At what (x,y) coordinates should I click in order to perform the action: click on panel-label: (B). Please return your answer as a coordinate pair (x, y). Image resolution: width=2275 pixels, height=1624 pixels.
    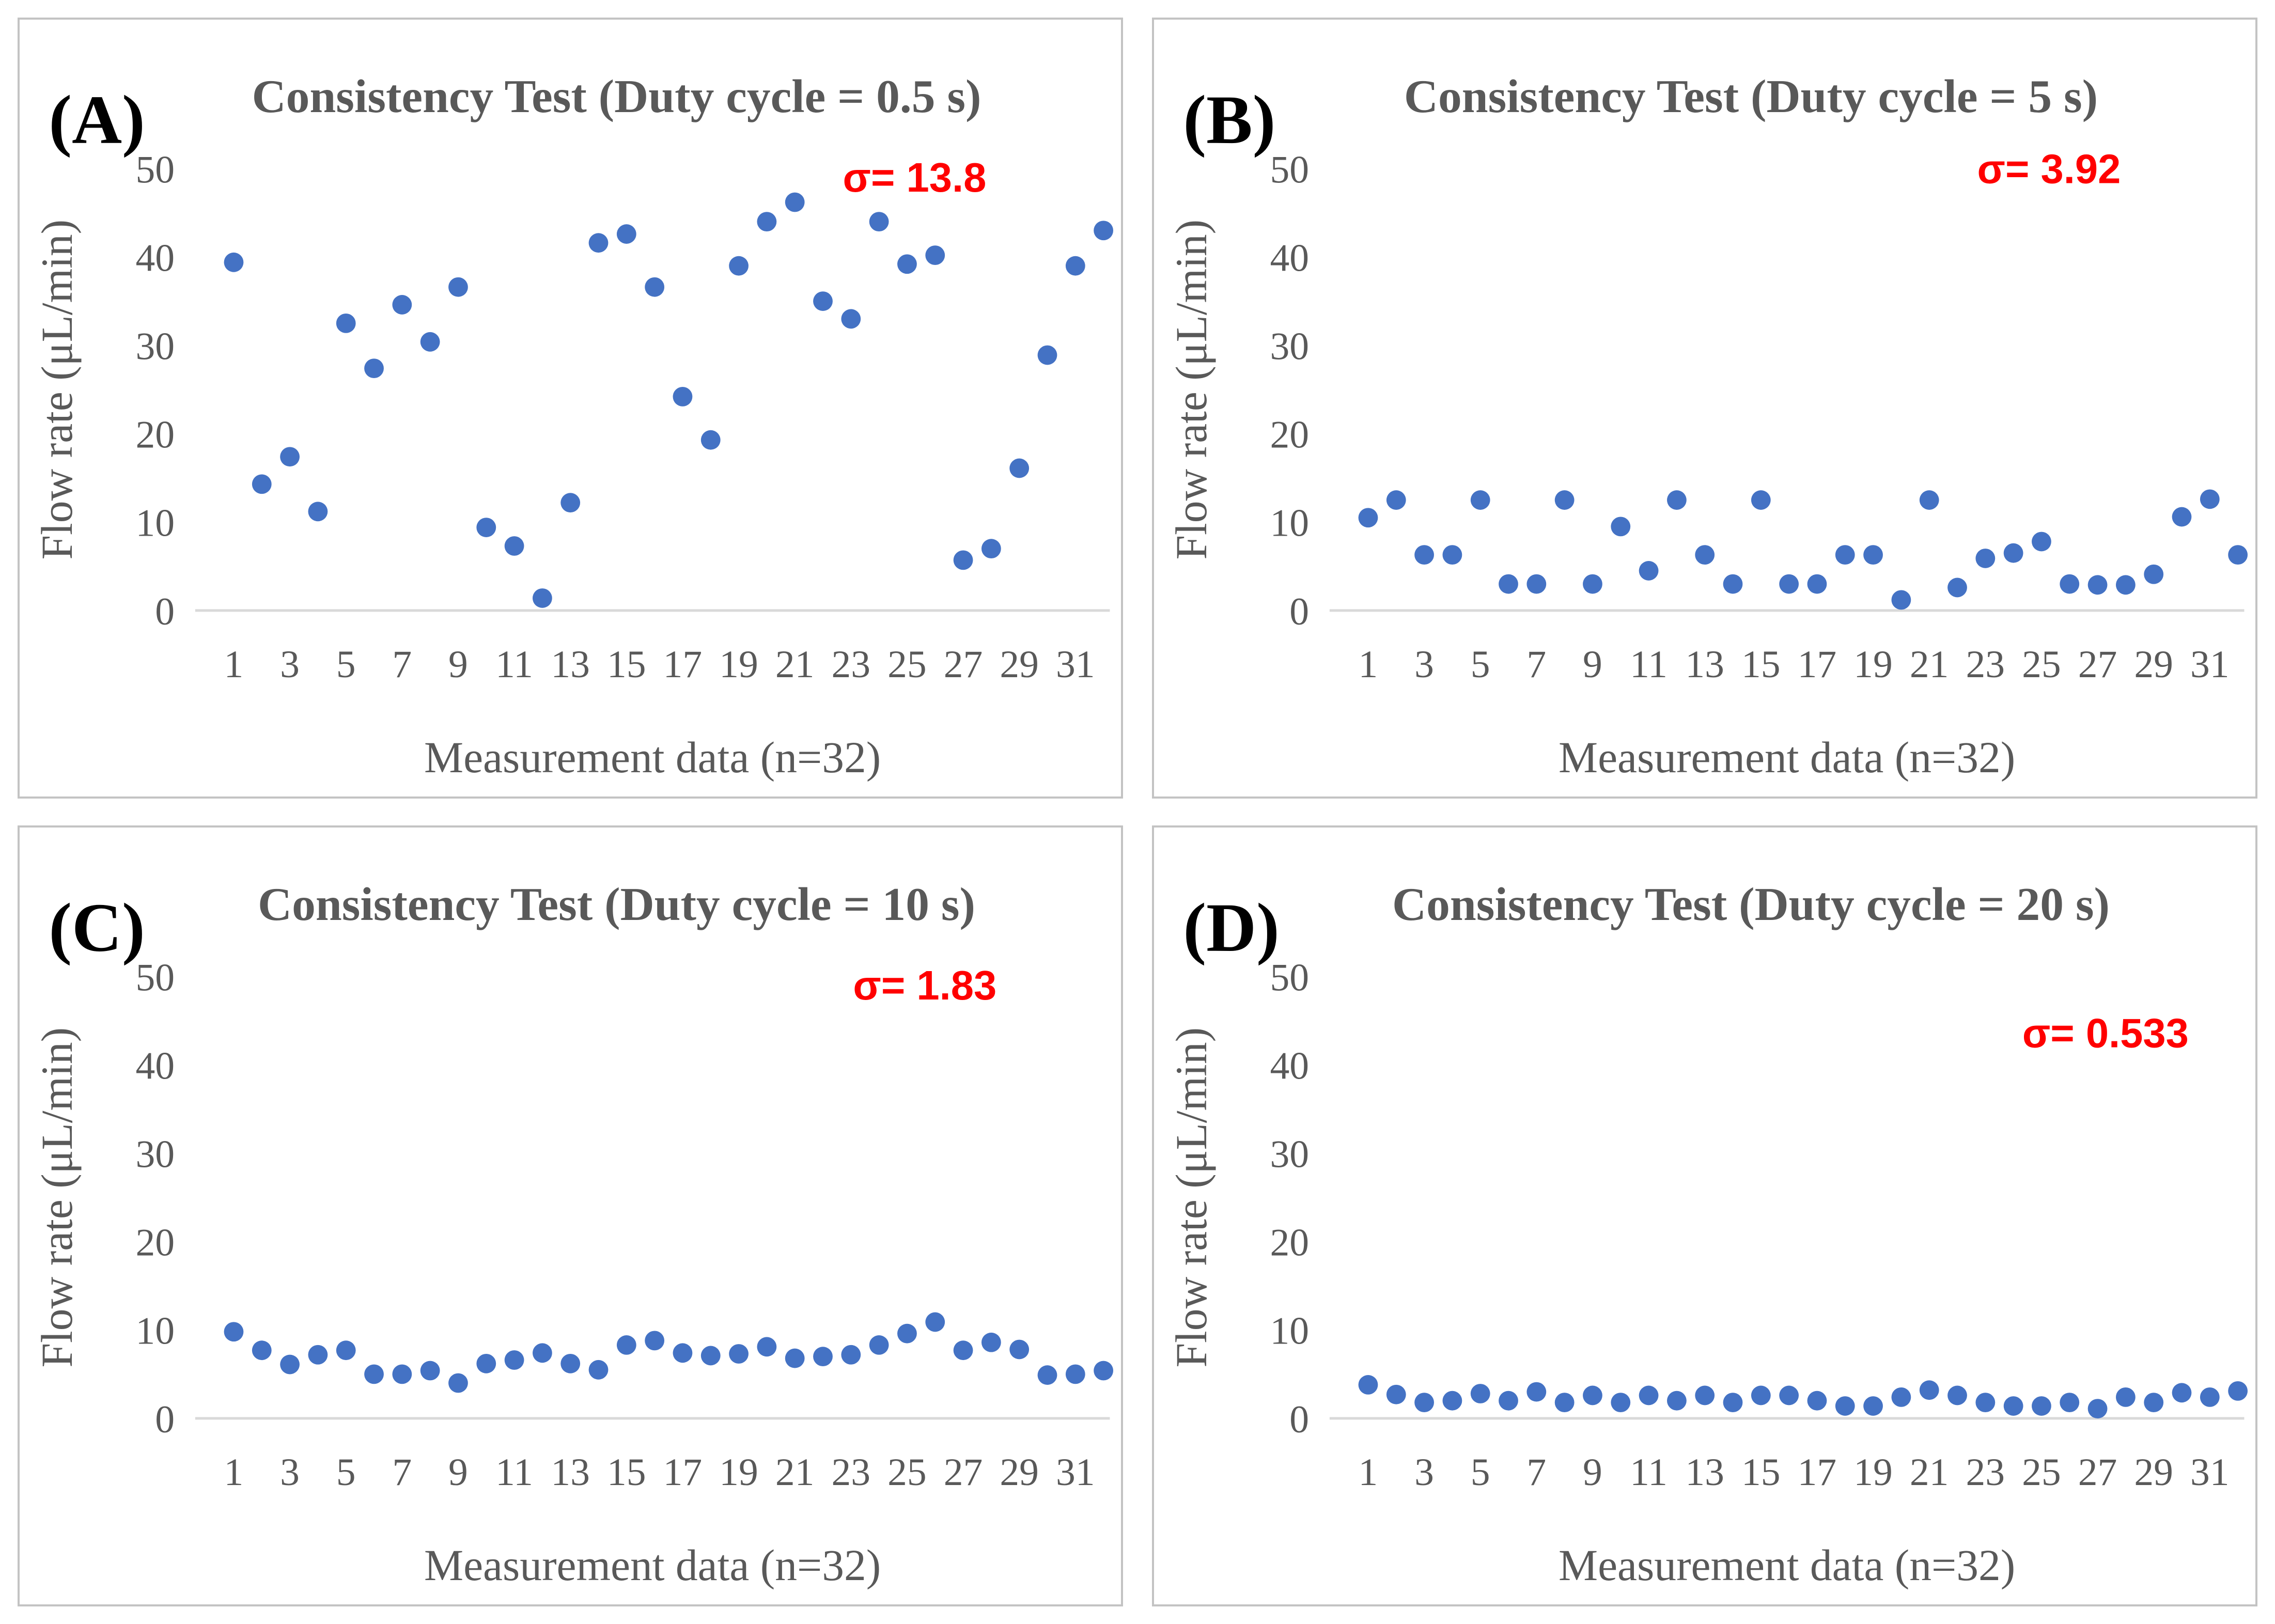
    Looking at the image, I should click on (1229, 120).